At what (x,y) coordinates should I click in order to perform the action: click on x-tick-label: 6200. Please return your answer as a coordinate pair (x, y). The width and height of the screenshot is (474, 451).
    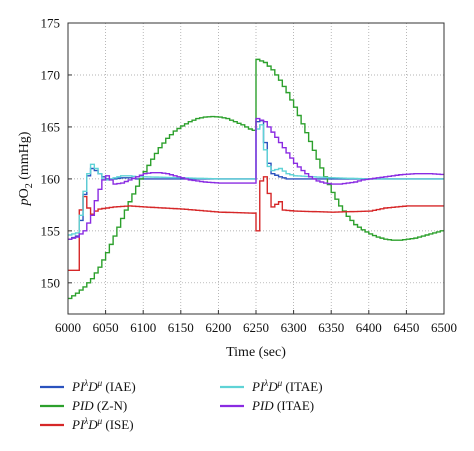
    Looking at the image, I should click on (218, 327).